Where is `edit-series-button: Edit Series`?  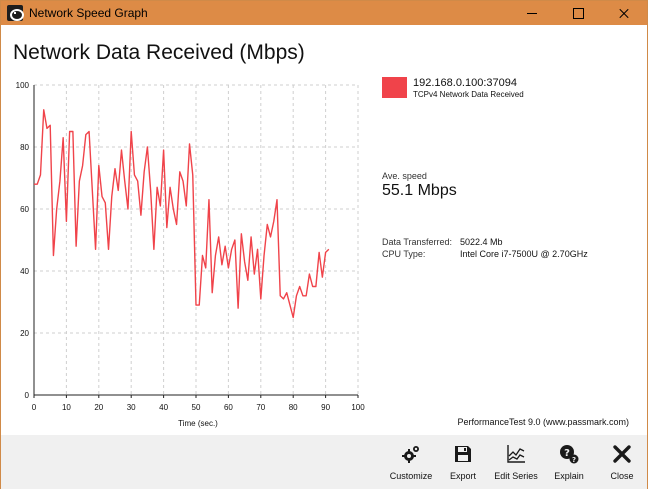
edit-series-button: Edit Series is located at coordinates (516, 462).